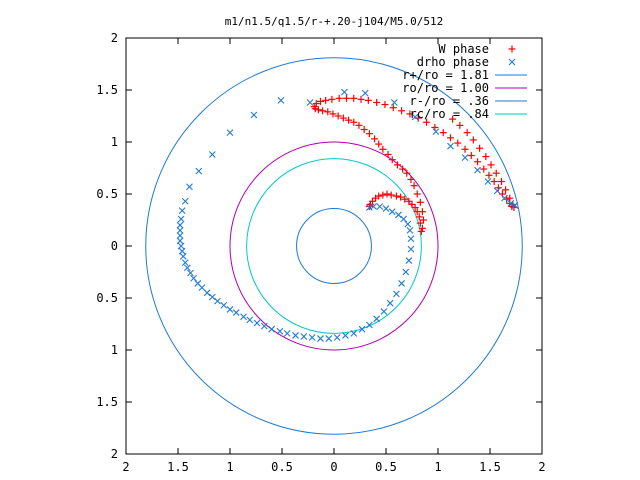 The height and width of the screenshot is (480, 640). I want to click on chart-title: m1/n1.5/q1.5/r-+.20-j104/M5.0/512, so click(334, 21).